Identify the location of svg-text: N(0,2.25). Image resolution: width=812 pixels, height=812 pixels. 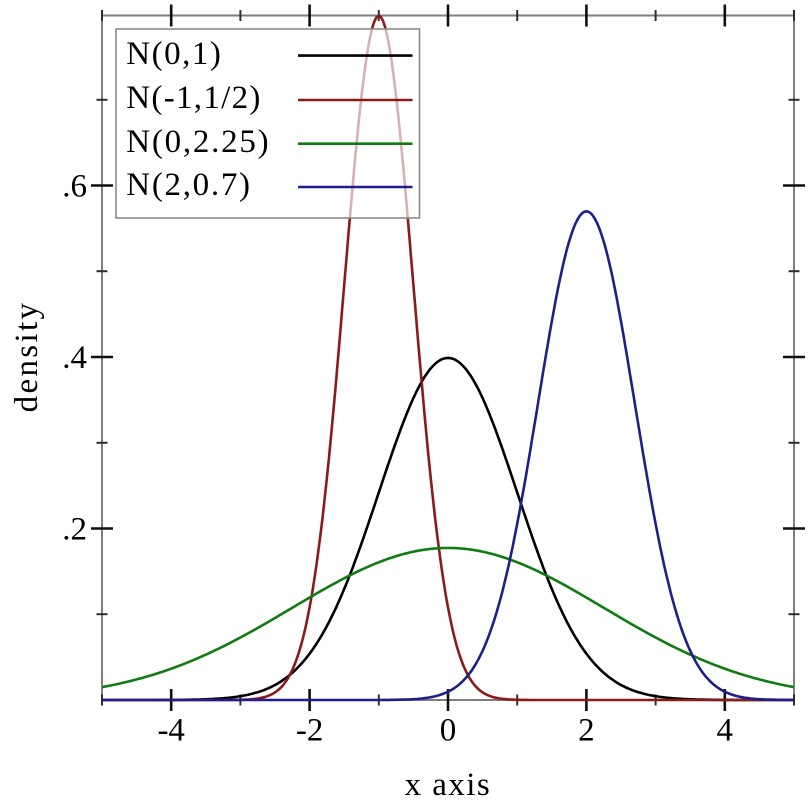
(198, 142).